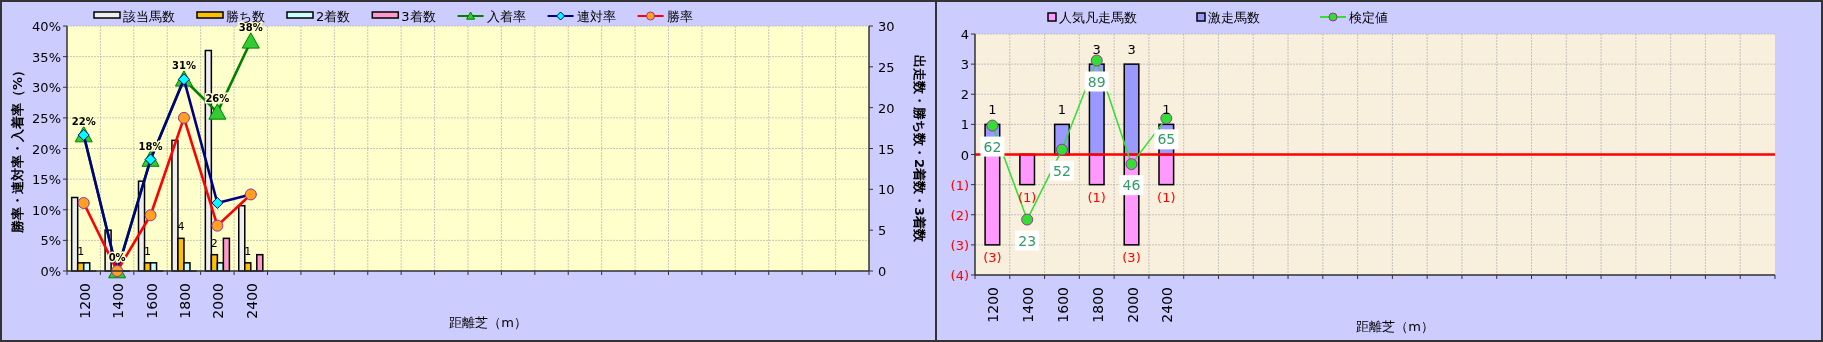 The image size is (1823, 342). I want to click on y2-tick-label: 25, so click(886, 67).